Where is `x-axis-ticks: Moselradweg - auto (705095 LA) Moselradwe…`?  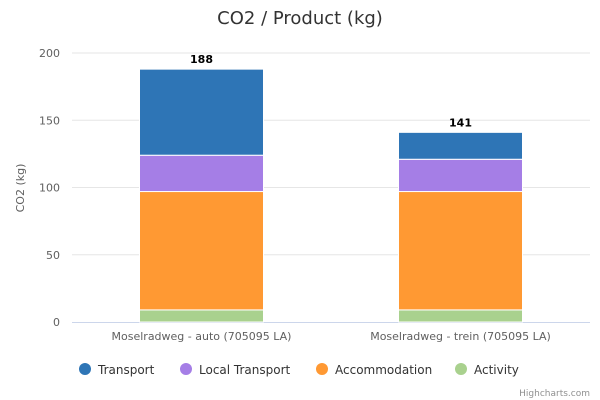 x-axis-ticks: Moselradweg - auto (705095 LA) Moselradwe… is located at coordinates (331, 336).